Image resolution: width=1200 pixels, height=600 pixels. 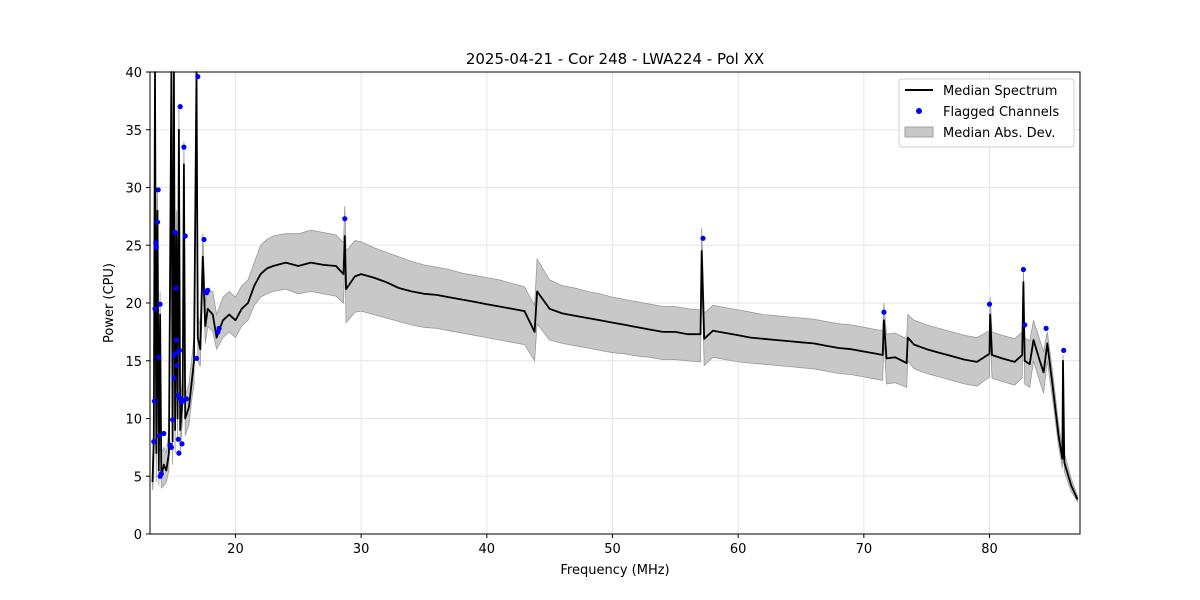 I want to click on y-tick-label: 20, so click(x=133, y=304).